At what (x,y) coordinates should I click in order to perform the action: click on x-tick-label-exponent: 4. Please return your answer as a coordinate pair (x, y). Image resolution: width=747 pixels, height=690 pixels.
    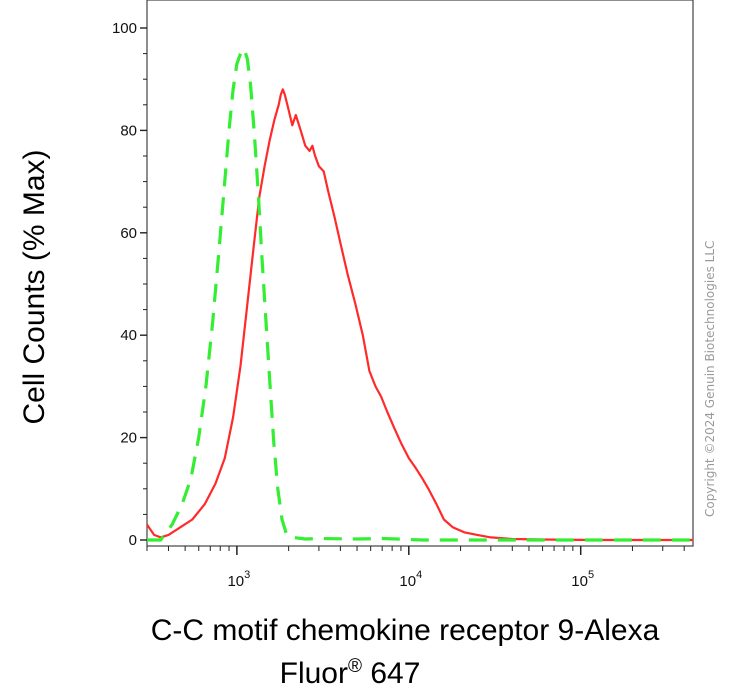
    Looking at the image, I should click on (419, 575).